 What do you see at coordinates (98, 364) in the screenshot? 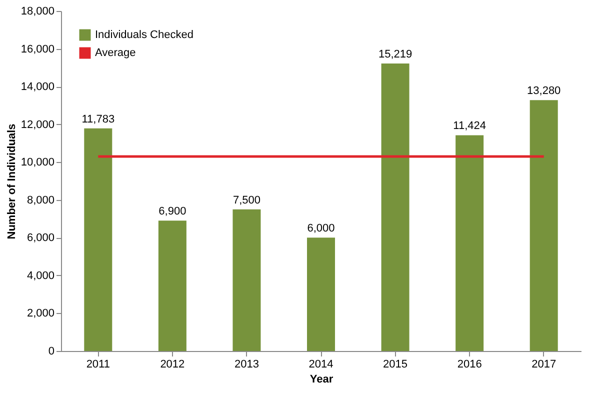
I see `x-tick-label: 2011` at bounding box center [98, 364].